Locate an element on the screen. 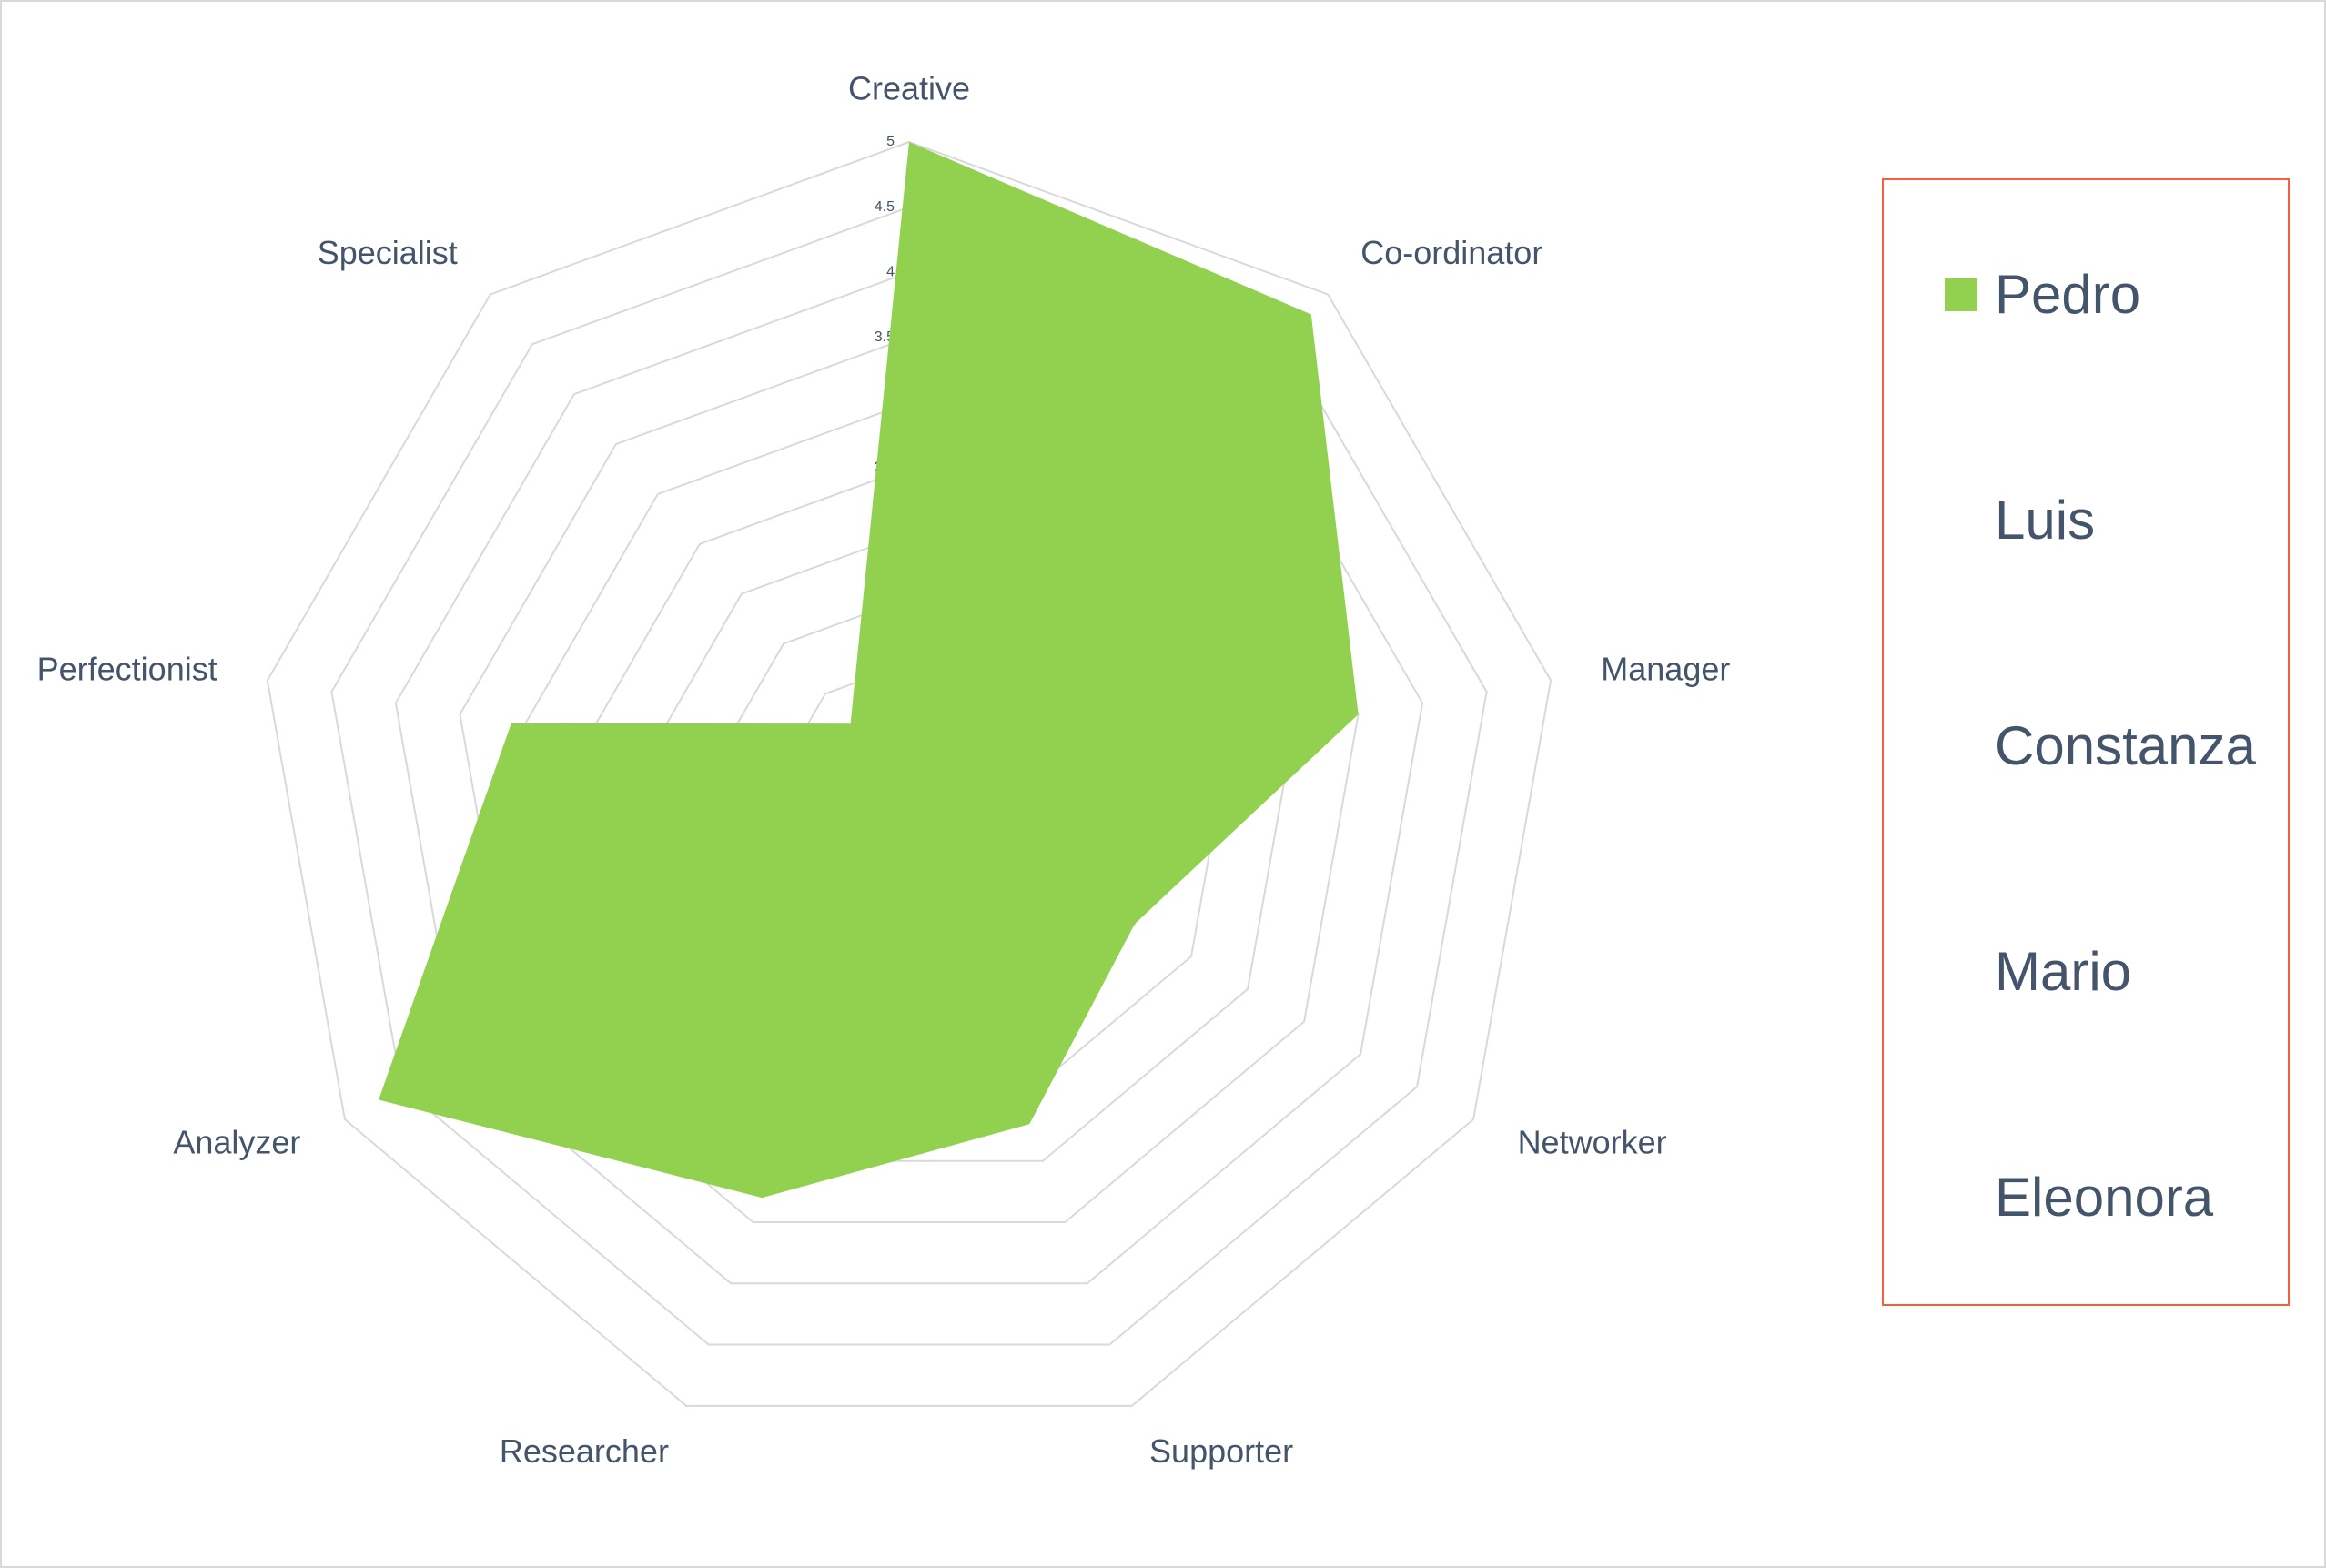 This screenshot has height=1568, width=2326. r-tick-label: 5 is located at coordinates (890, 141).